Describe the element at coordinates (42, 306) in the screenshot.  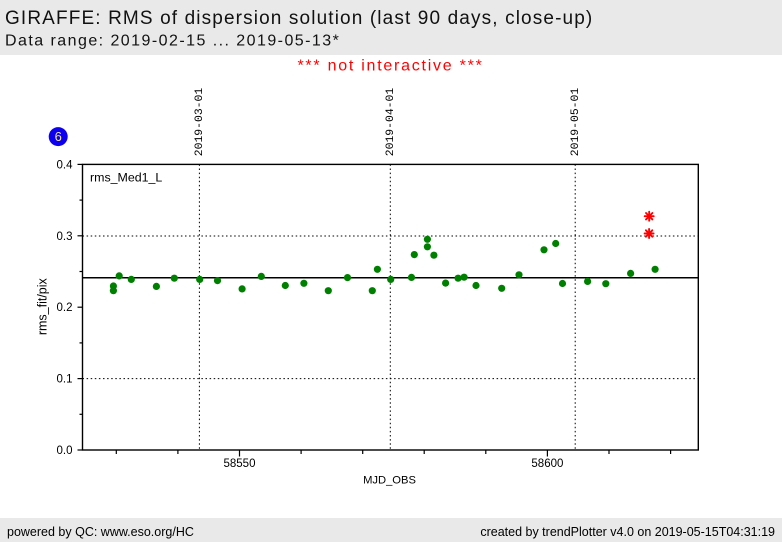
I see `svg-text: rms_fit/pix` at that location.